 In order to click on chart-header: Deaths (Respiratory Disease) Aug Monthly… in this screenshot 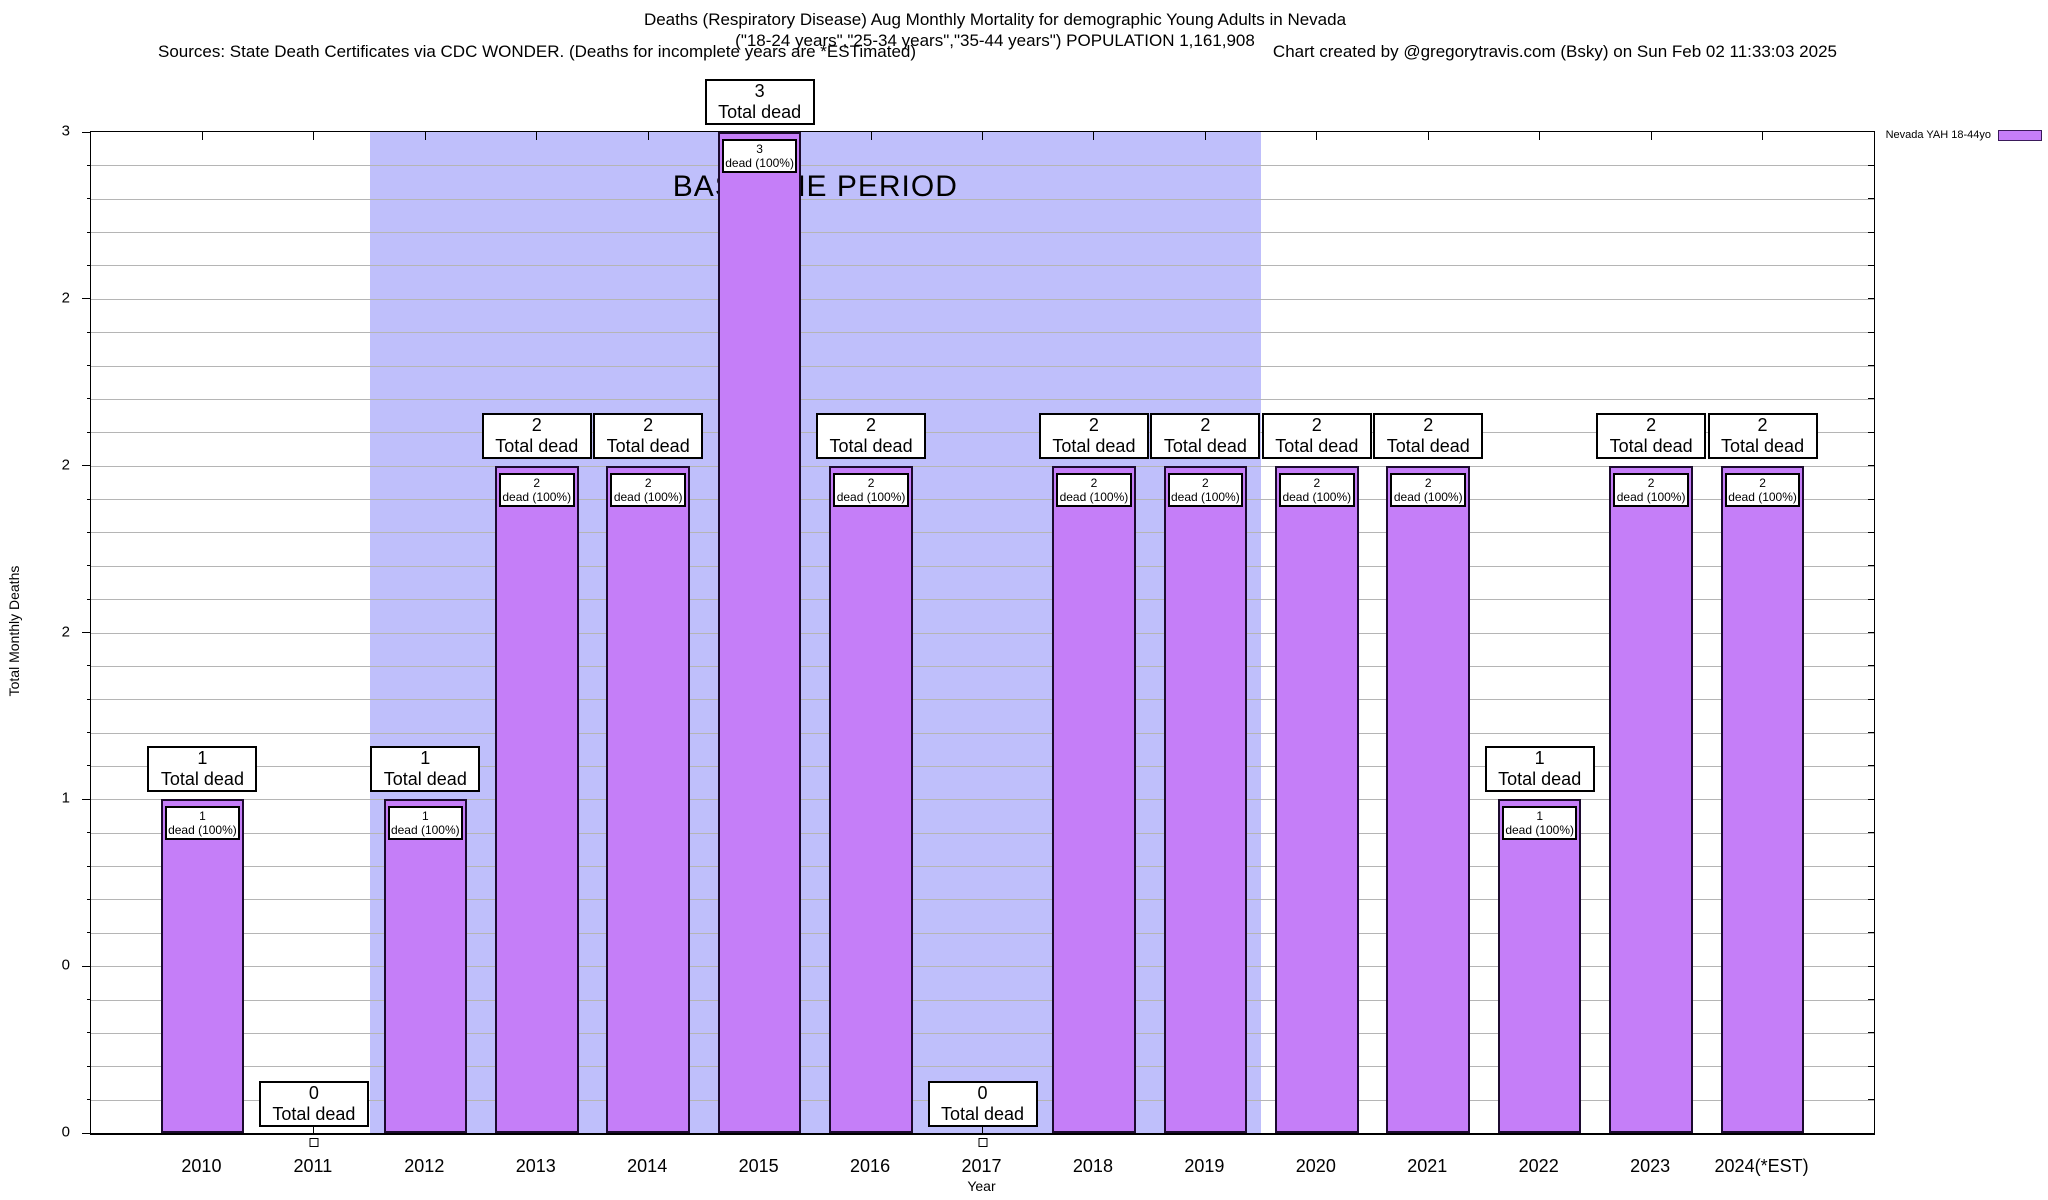, I will do `click(995, 30)`.